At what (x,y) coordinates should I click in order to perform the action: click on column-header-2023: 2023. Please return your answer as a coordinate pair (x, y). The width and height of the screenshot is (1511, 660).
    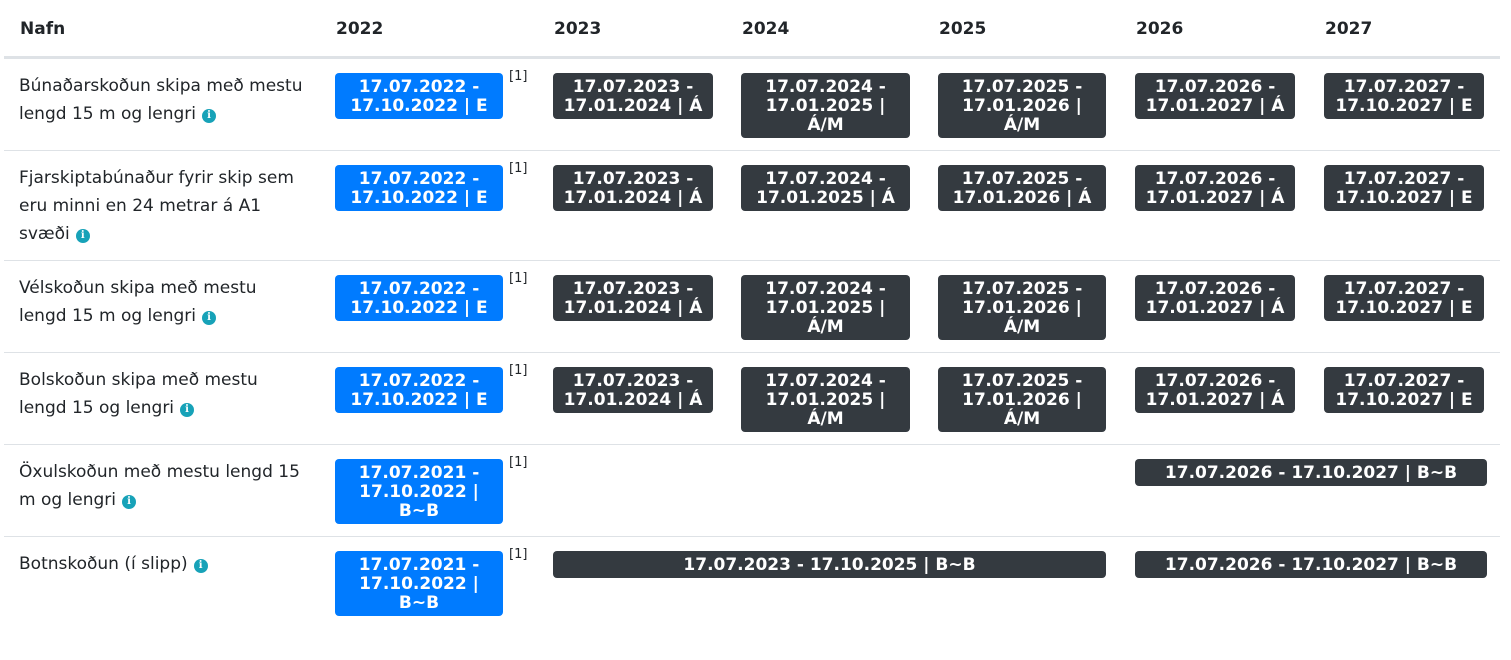
    Looking at the image, I should click on (632, 29).